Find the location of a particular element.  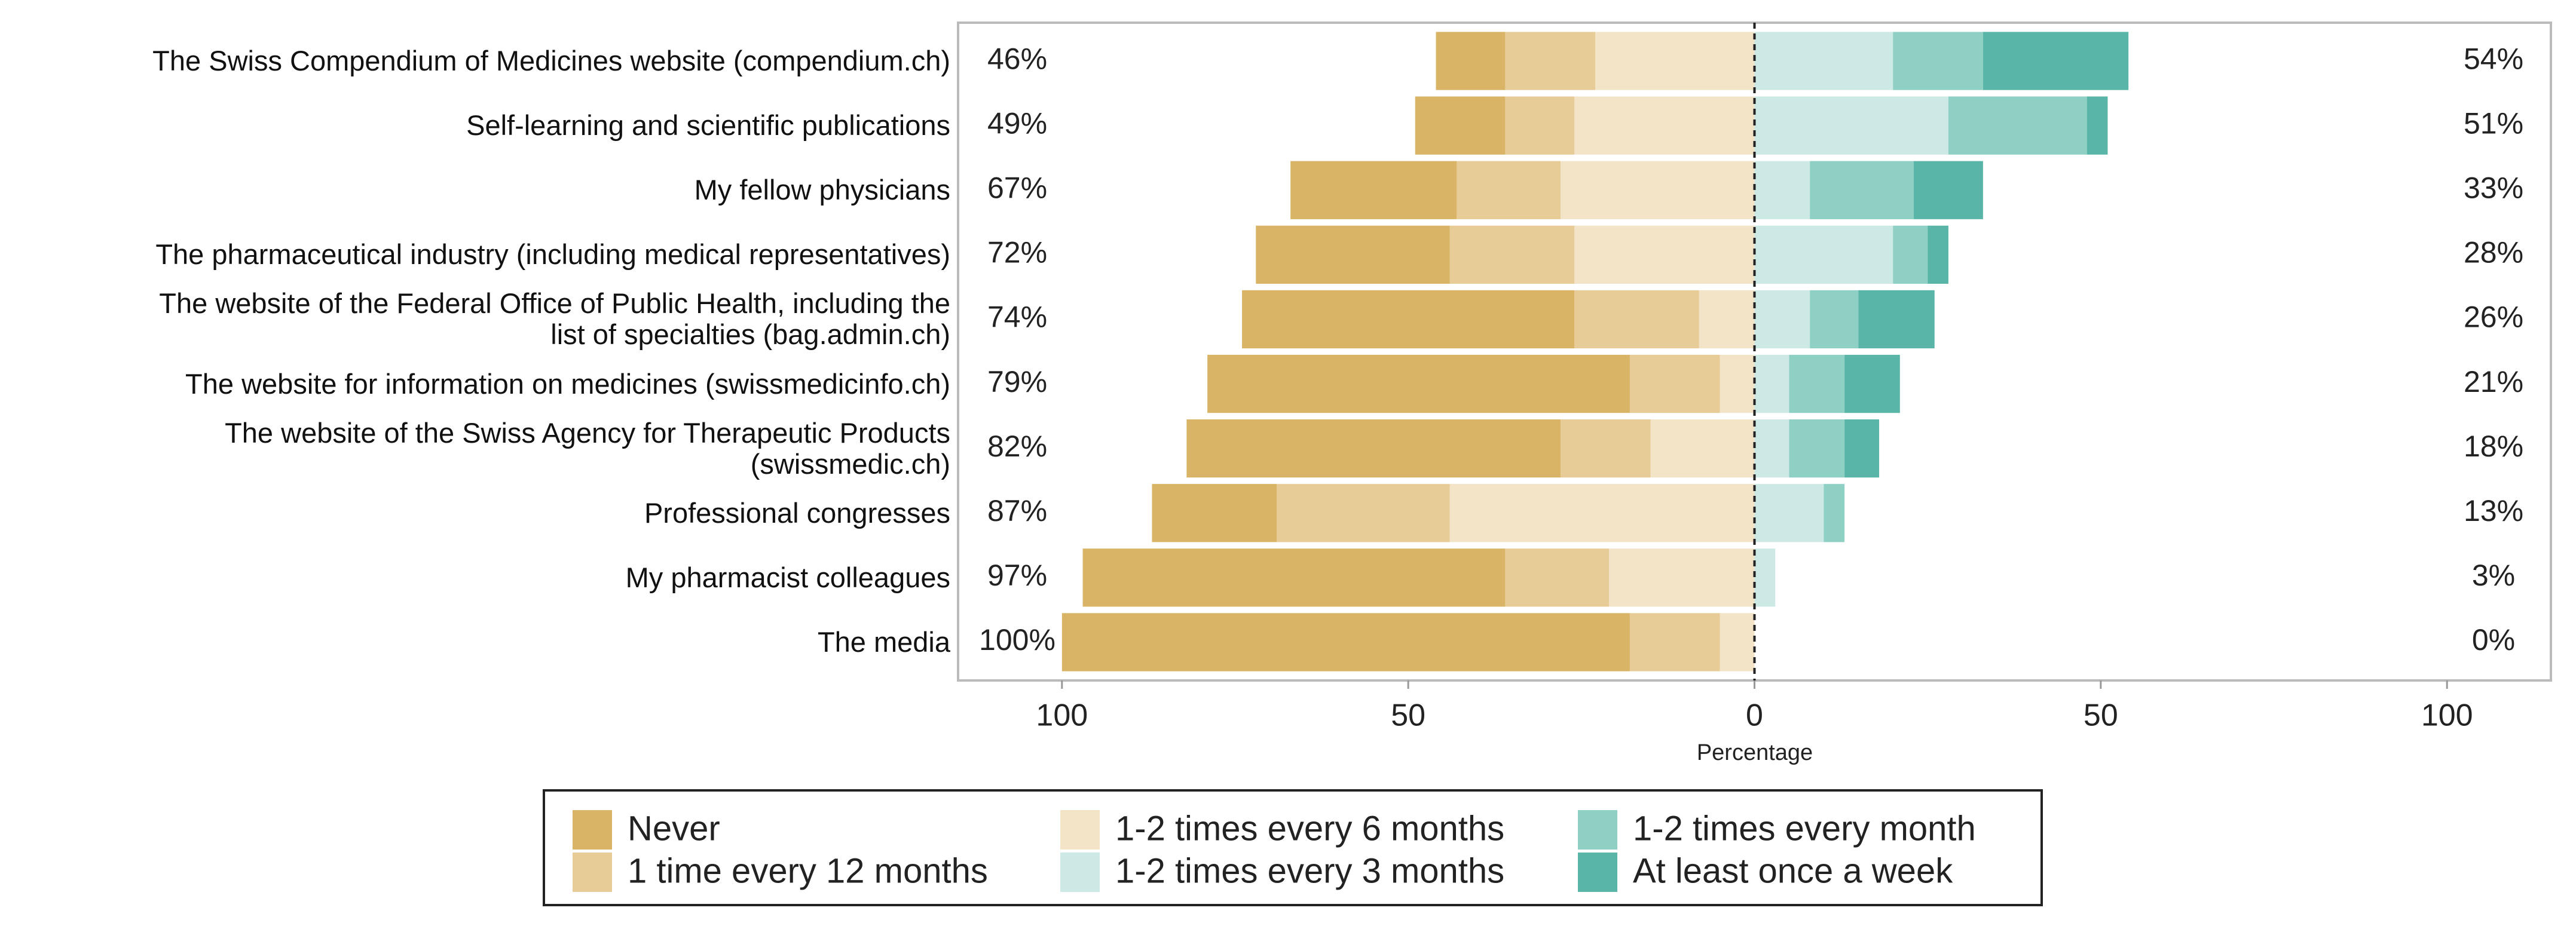

left-total-label: 74% is located at coordinates (1017, 317).